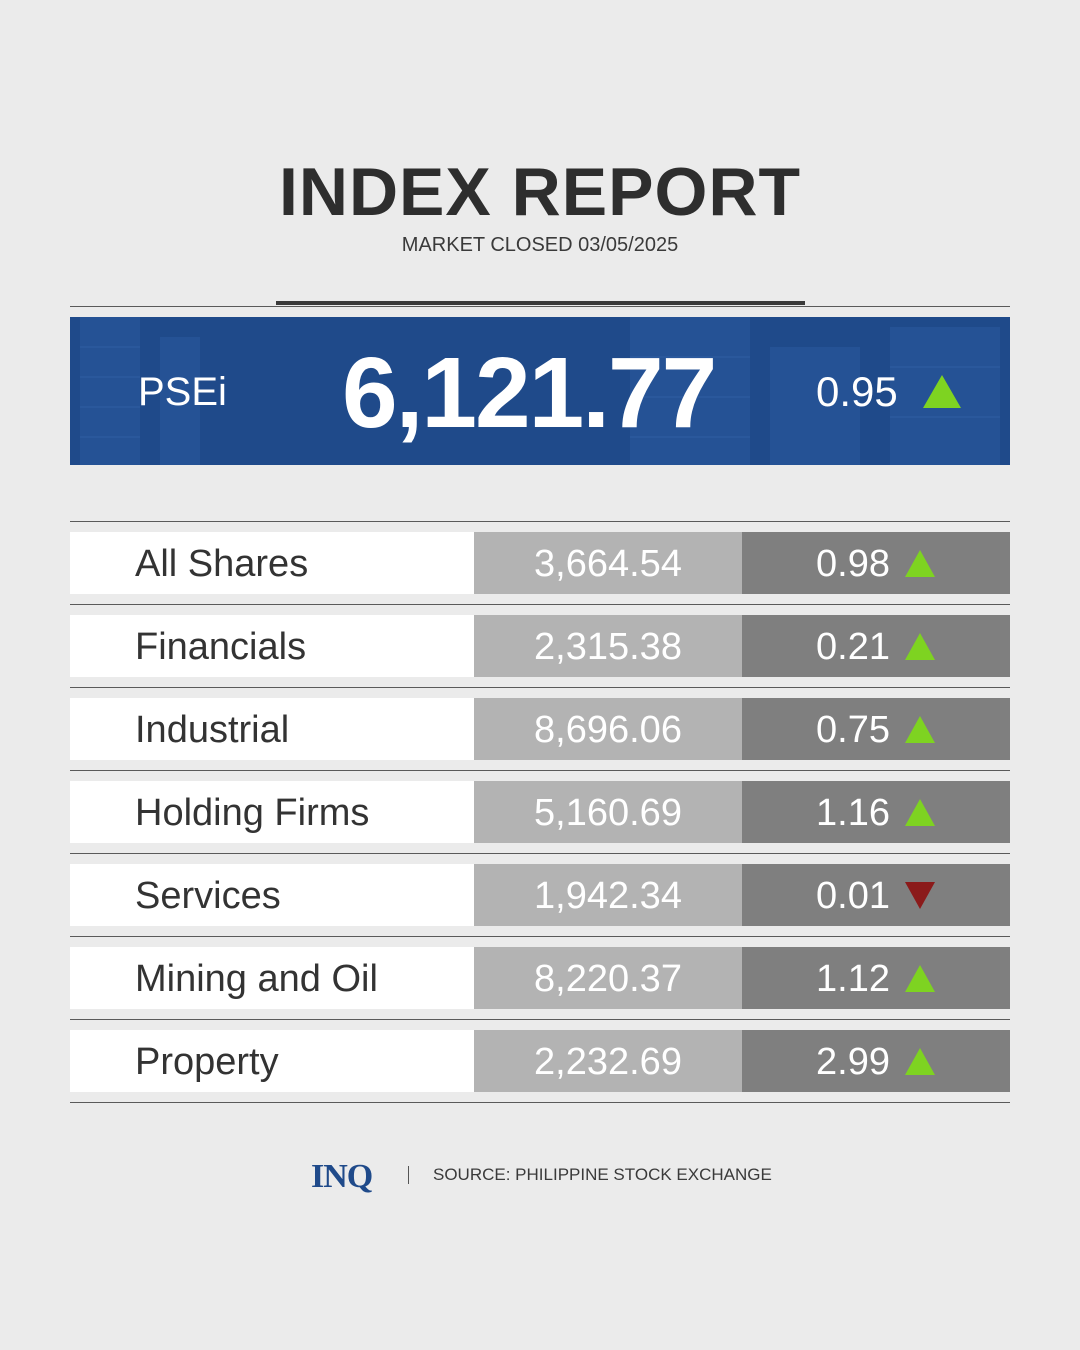  I want to click on sector-change-cell: 2.99, so click(876, 1061).